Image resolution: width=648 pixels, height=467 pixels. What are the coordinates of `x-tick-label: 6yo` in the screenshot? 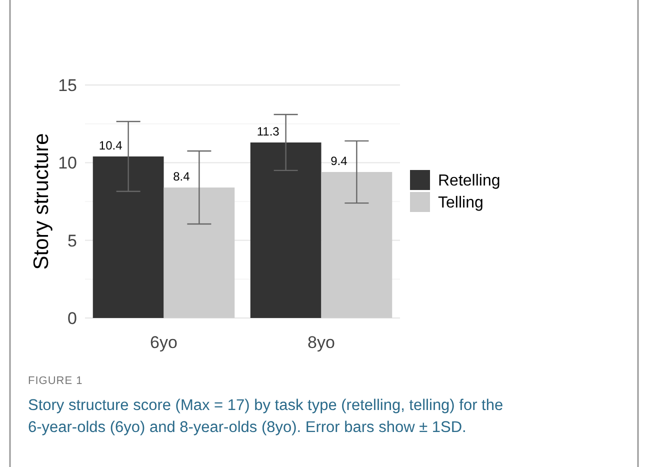 It's located at (164, 342).